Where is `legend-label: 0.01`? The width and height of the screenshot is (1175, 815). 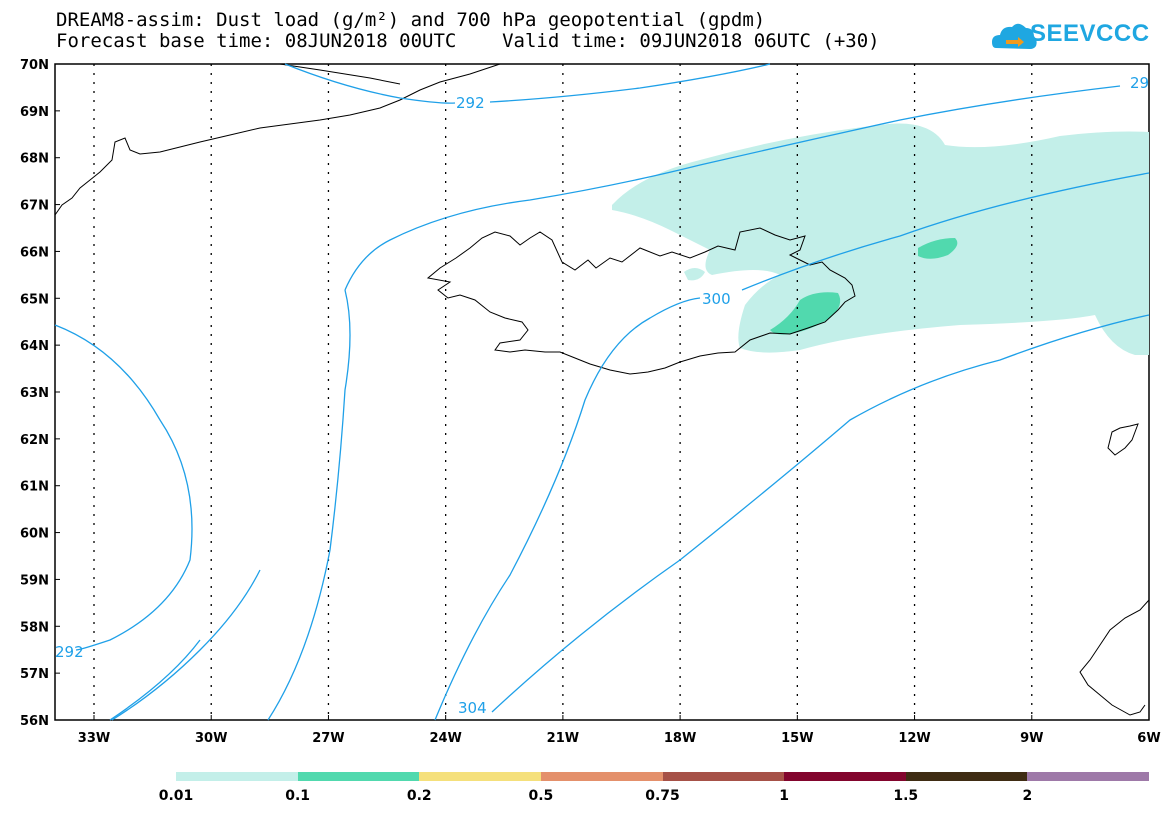 legend-label: 0.01 is located at coordinates (176, 796).